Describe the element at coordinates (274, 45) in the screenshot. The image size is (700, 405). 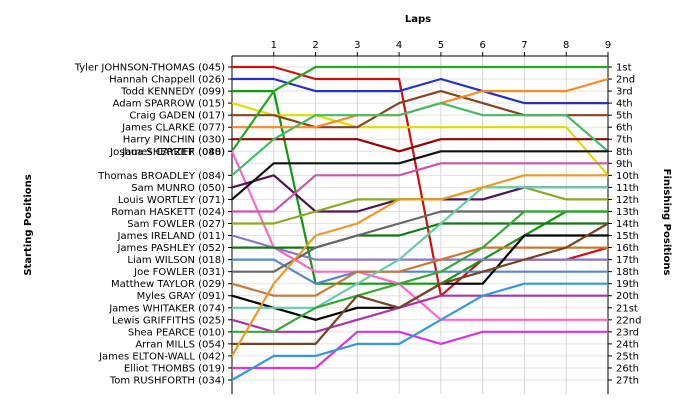
I see `x-tick-label: 1` at that location.